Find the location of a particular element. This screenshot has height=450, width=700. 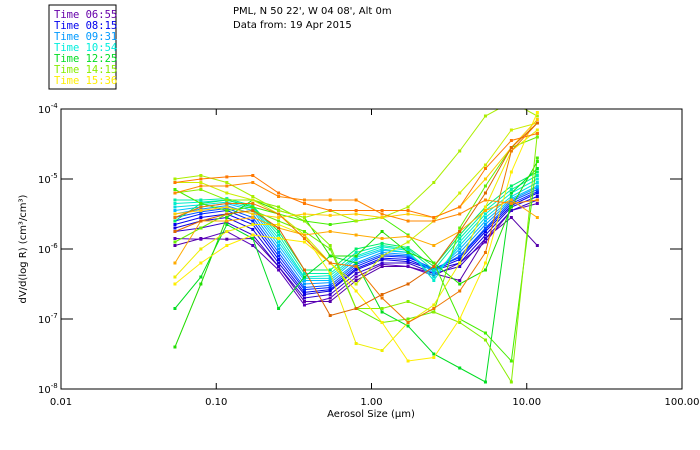

legend-entry: Time 12:25 is located at coordinates (85, 59).